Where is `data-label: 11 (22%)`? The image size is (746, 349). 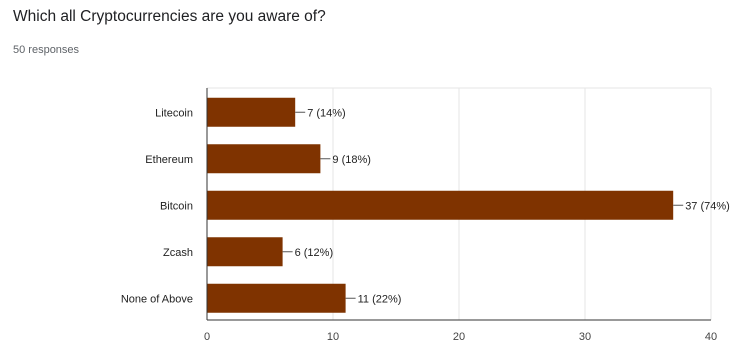 data-label: 11 (22%) is located at coordinates (380, 299).